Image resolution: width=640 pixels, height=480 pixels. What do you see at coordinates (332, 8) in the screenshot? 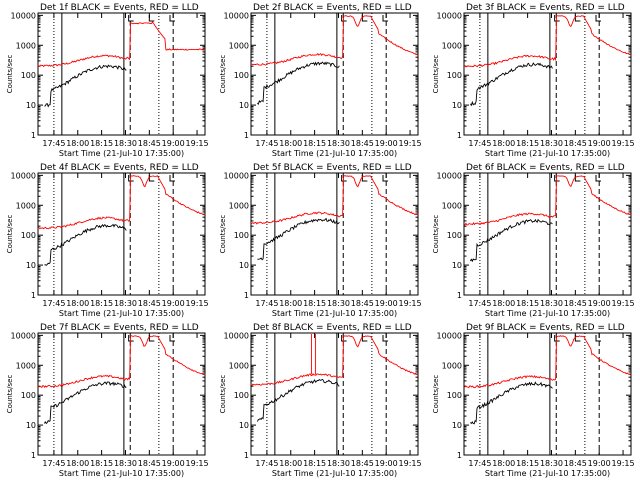
I see `panel-title: Det 2f BLACK = Events, RED = LLD` at bounding box center [332, 8].